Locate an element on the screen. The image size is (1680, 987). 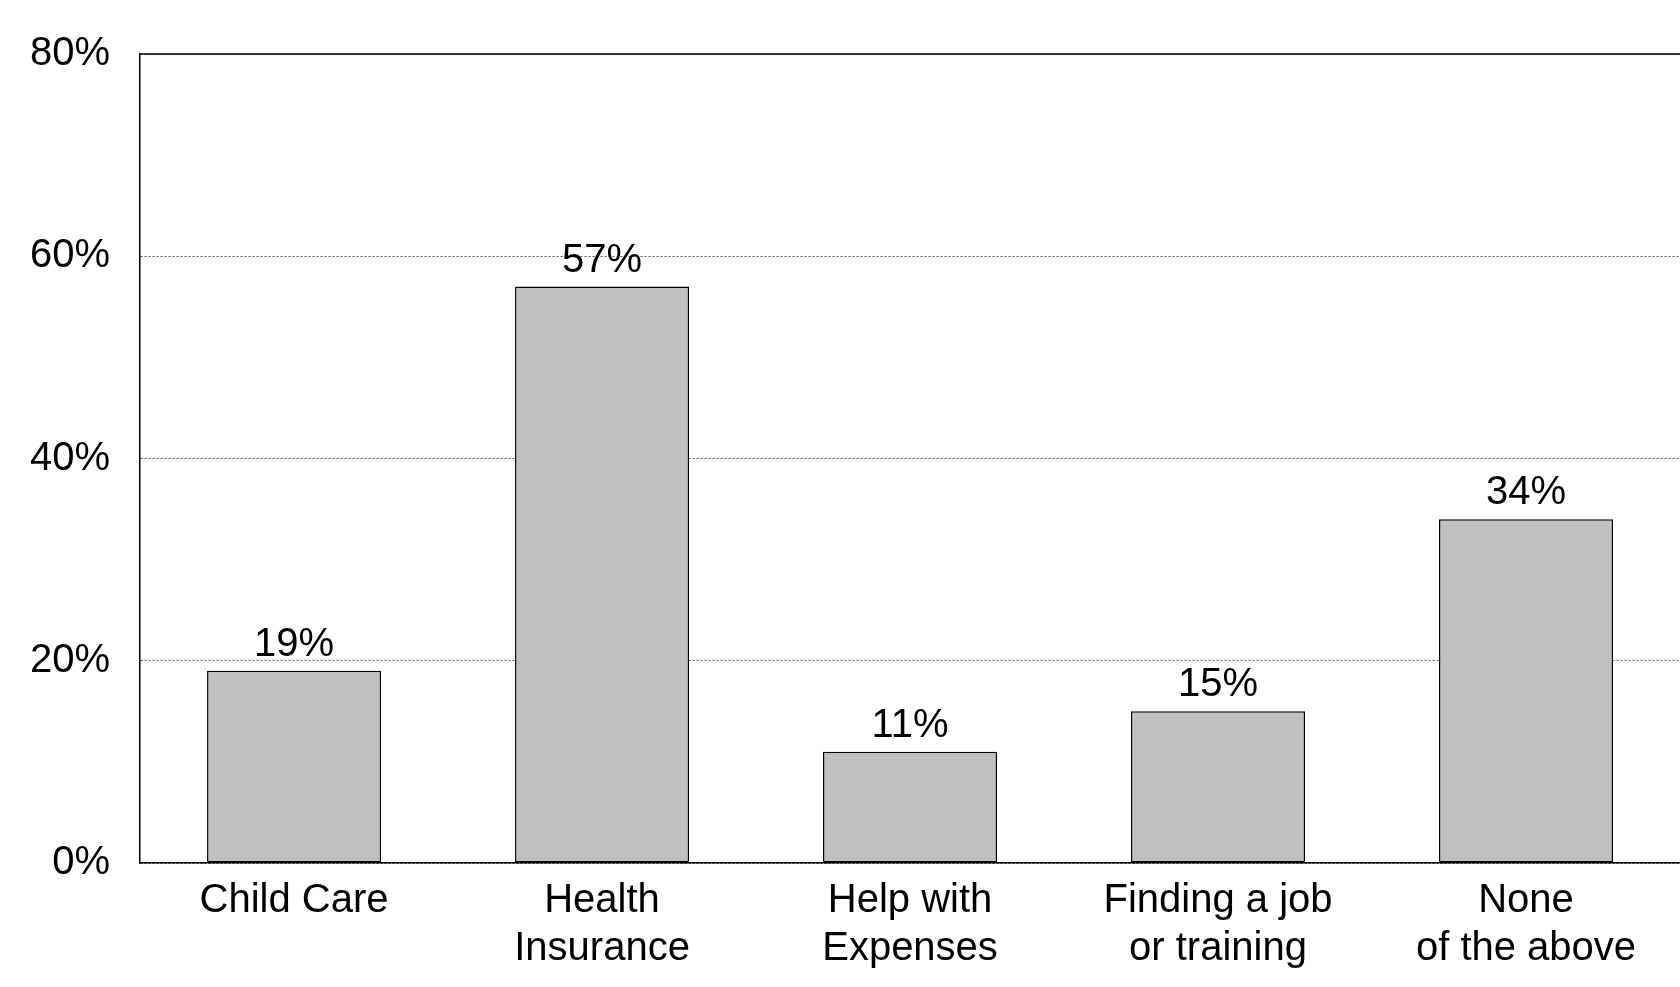
data-label: 11% is located at coordinates (910, 722).